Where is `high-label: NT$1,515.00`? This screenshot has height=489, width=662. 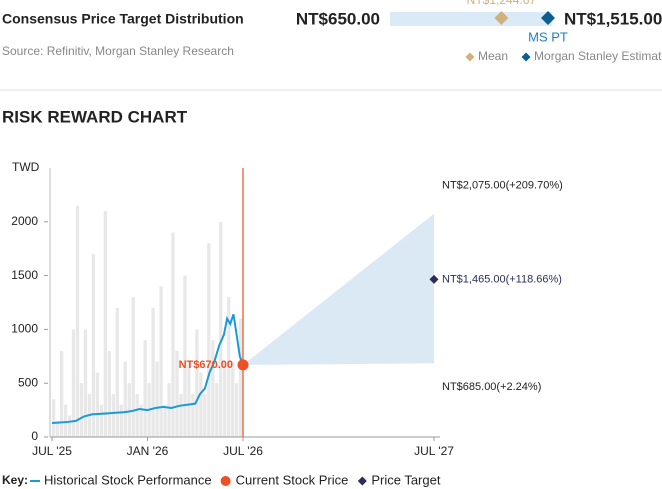
high-label: NT$1,515.00 is located at coordinates (613, 18).